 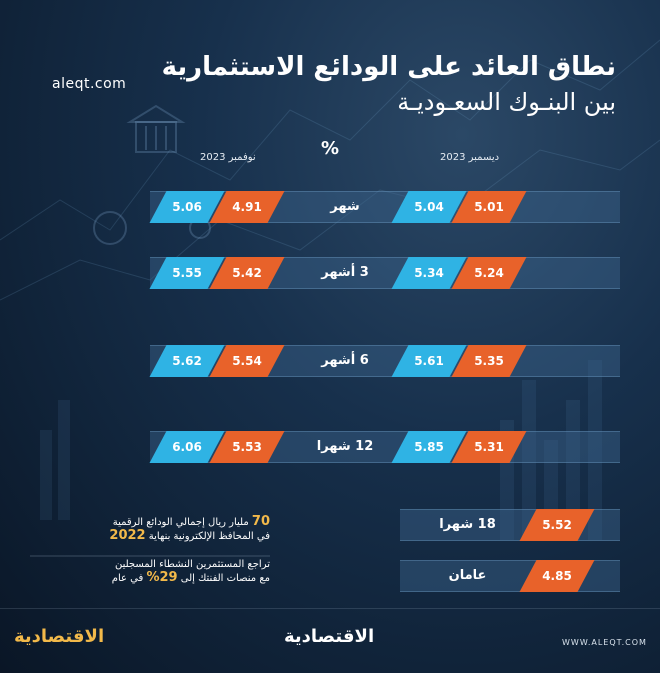 What do you see at coordinates (187, 273) in the screenshot?
I see `value-nov-high: 5.55` at bounding box center [187, 273].